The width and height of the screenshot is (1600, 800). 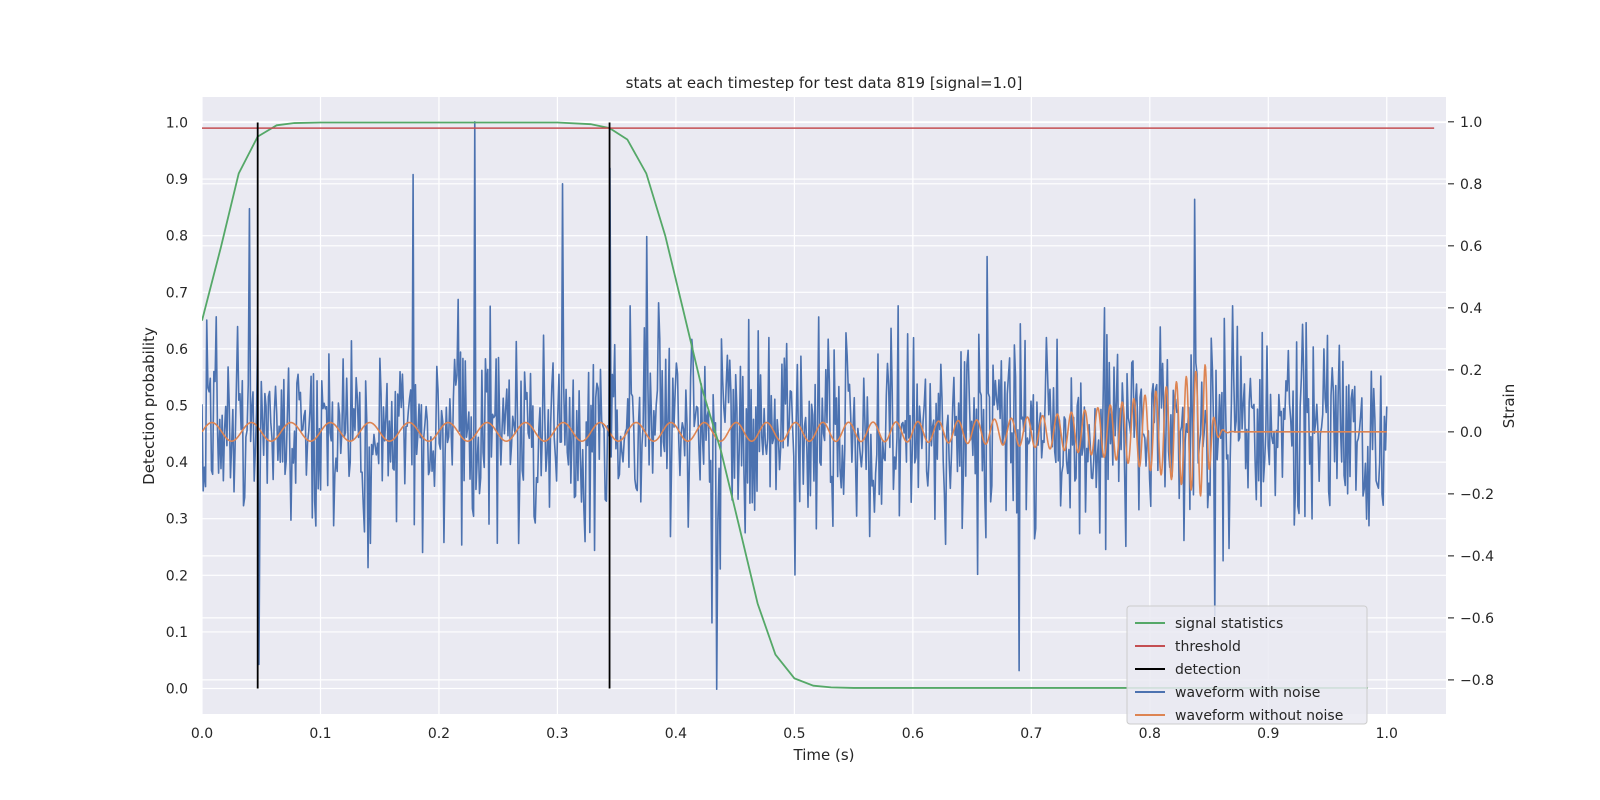 I want to click on y-left-tick-label: 1.0, so click(x=177, y=123).